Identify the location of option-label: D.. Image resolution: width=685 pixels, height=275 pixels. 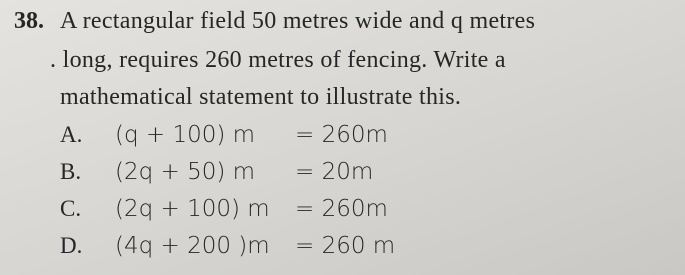
(71, 245).